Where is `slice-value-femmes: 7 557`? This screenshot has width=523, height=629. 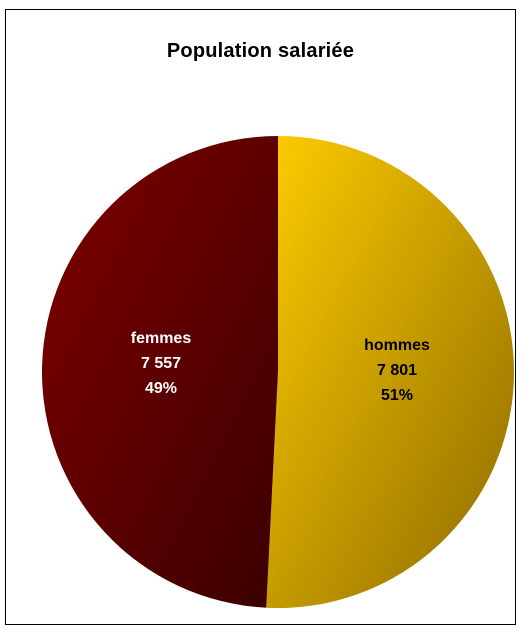
slice-value-femmes: 7 557 is located at coordinates (161, 363).